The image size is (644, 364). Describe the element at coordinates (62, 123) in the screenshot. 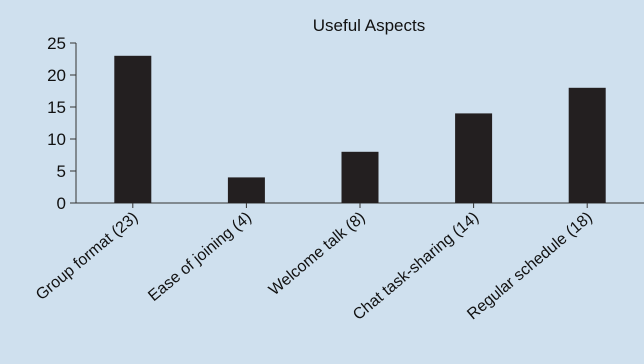

I see `y-axis: 0 5 10 15 20 25` at that location.